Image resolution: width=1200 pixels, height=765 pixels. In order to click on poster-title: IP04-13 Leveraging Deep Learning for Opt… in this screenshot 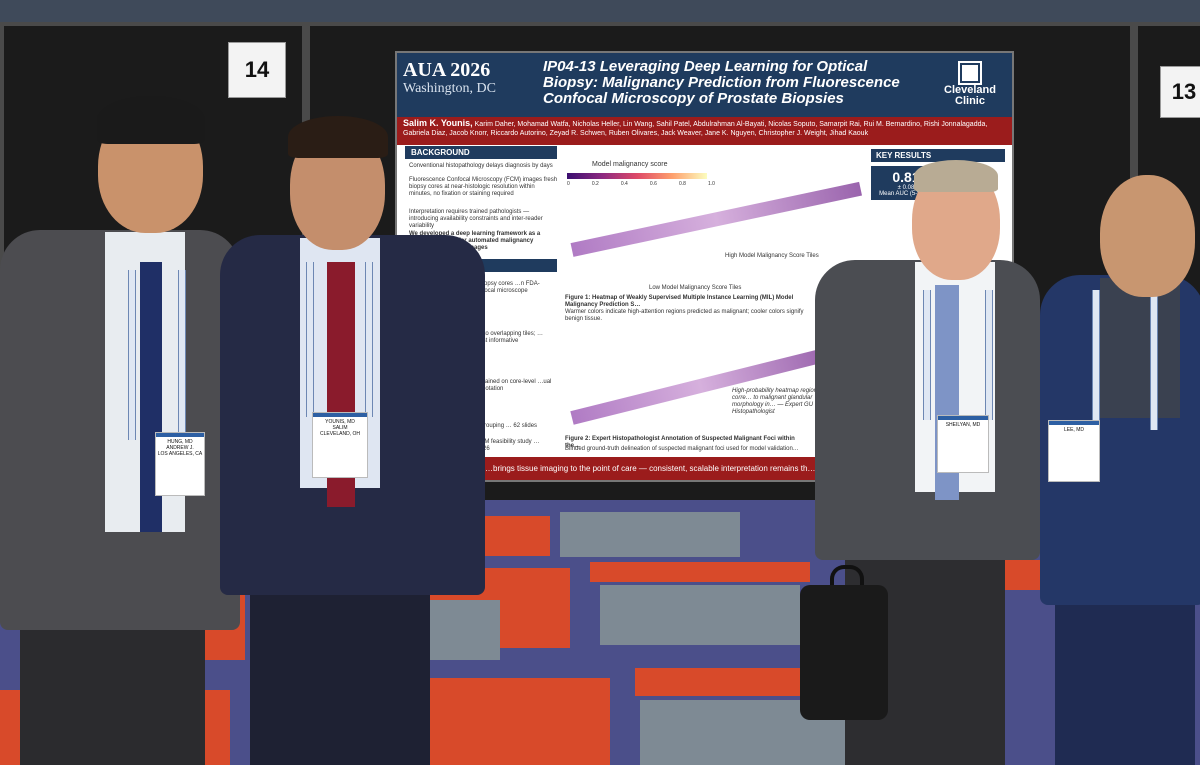, I will do `click(721, 82)`.